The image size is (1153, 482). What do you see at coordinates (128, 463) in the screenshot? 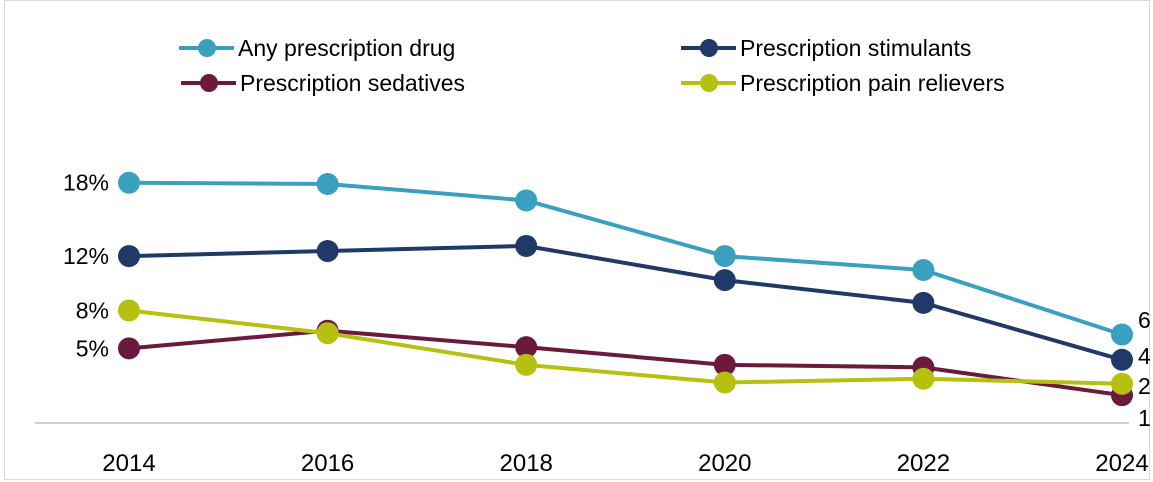
I see `x-tick-label-0: 2014` at bounding box center [128, 463].